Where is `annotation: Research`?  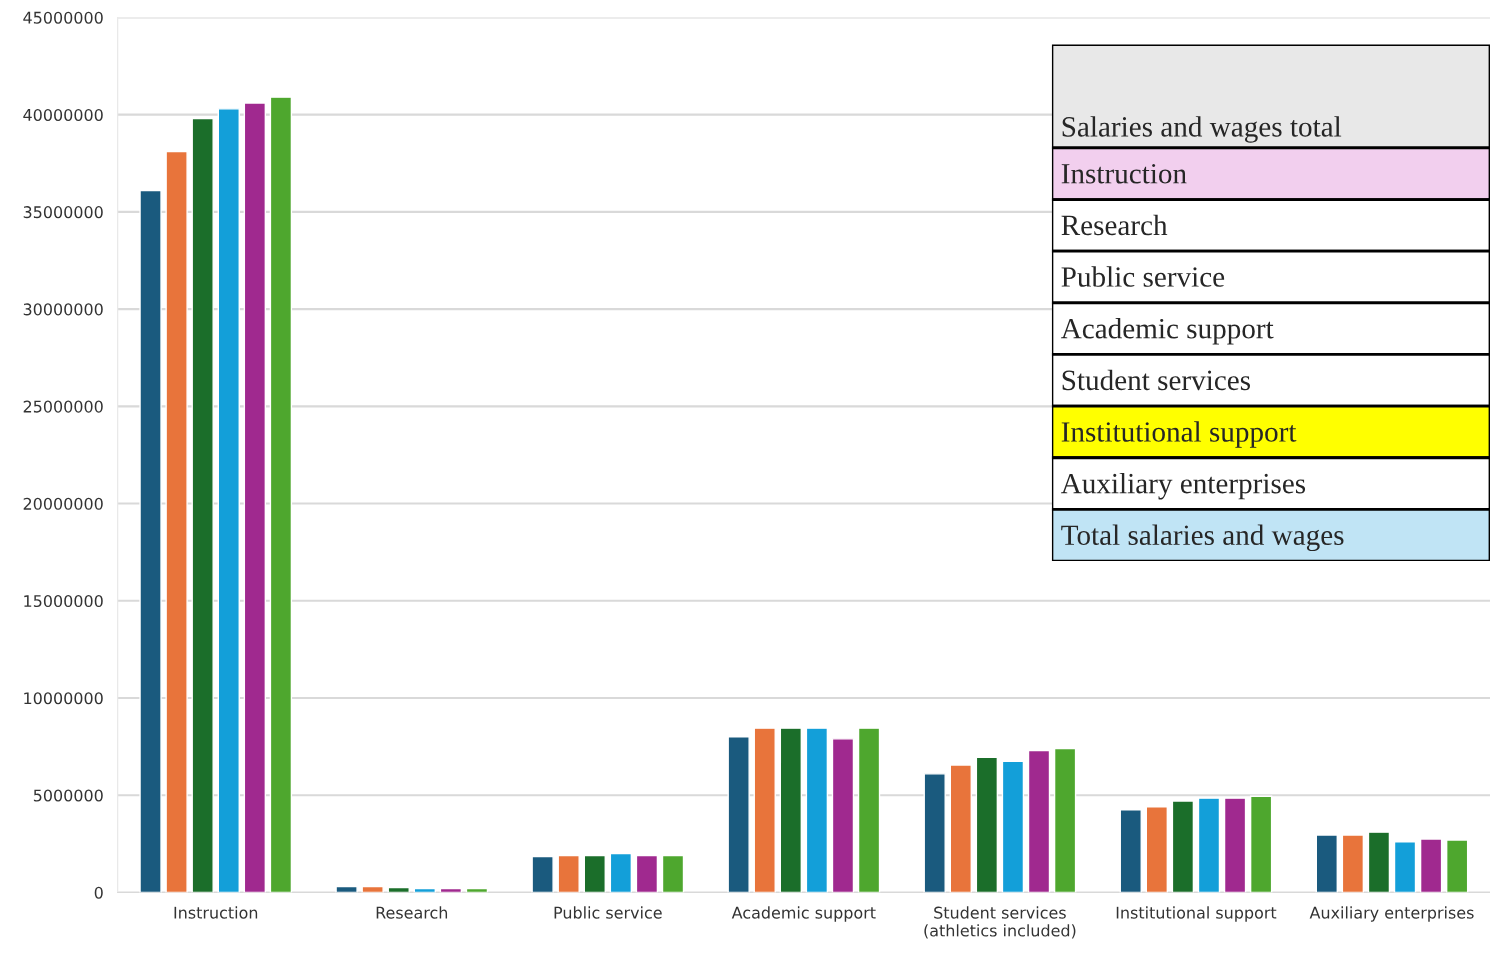
annotation: Research is located at coordinates (1114, 225).